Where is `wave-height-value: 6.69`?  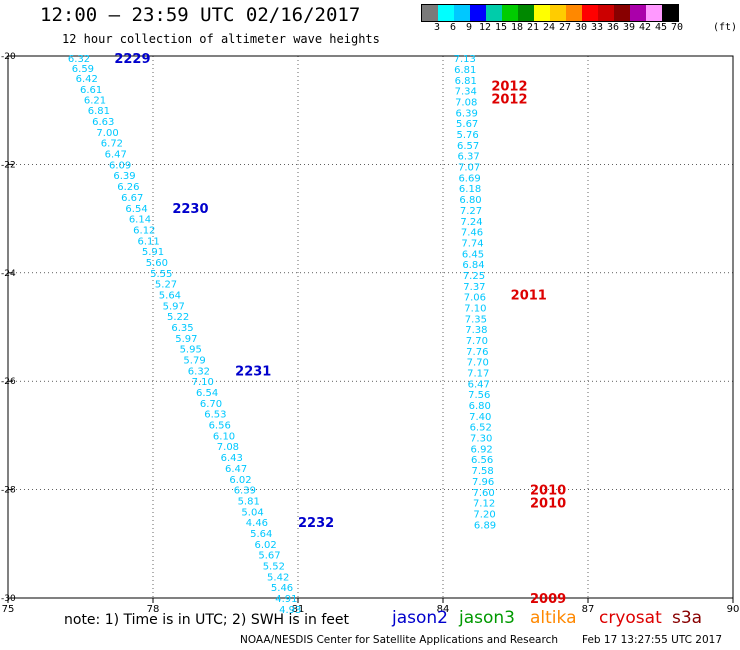 wave-height-value: 6.69 is located at coordinates (469, 178).